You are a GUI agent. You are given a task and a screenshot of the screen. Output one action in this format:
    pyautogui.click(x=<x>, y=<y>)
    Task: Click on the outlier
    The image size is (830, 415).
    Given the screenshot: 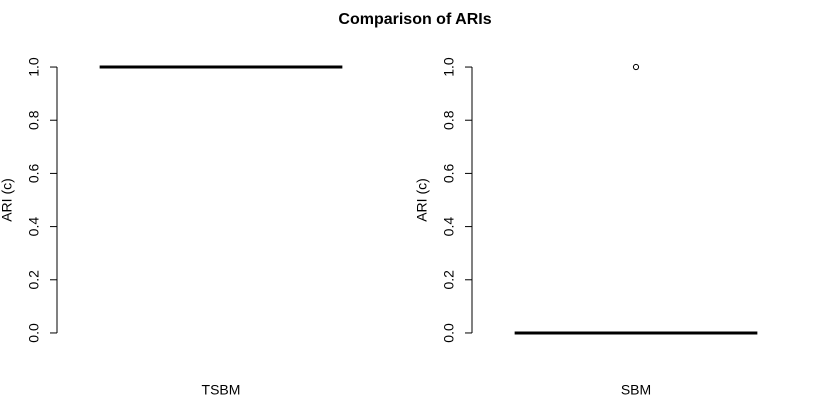 What is the action you would take?
    pyautogui.click(x=636, y=67)
    